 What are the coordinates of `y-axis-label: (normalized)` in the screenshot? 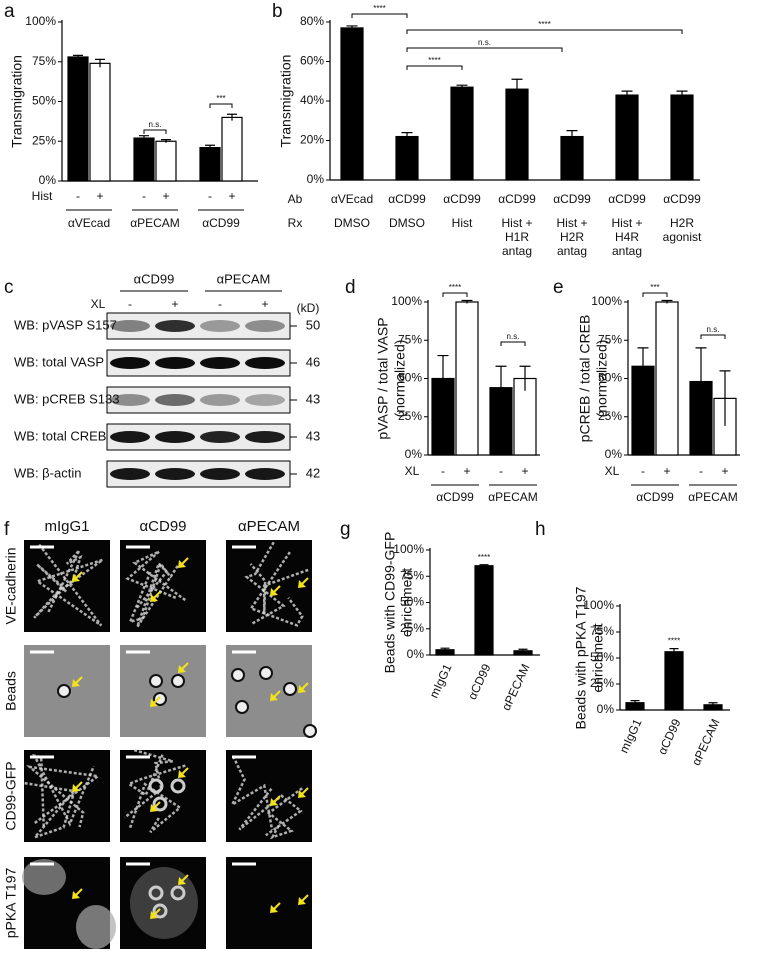 It's located at (400, 379).